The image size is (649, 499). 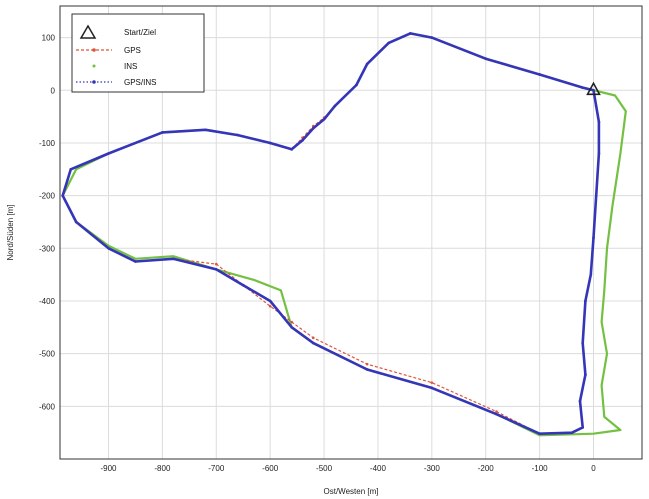 I want to click on y-tick-label: -200, so click(x=47, y=196).